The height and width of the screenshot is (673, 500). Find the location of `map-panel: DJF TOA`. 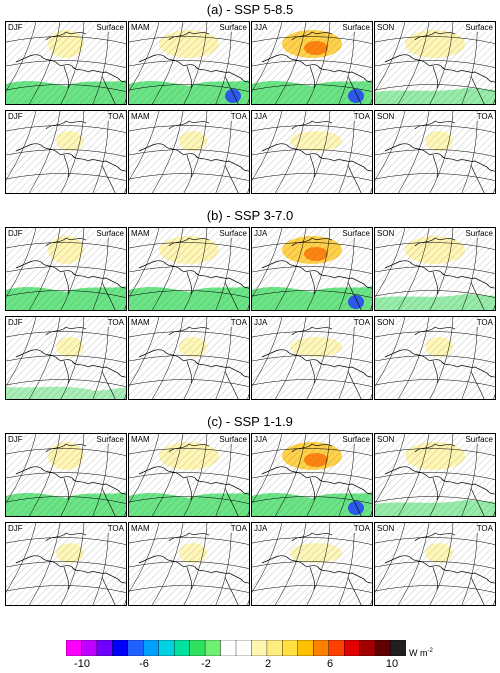

map-panel: DJF TOA is located at coordinates (66, 152).